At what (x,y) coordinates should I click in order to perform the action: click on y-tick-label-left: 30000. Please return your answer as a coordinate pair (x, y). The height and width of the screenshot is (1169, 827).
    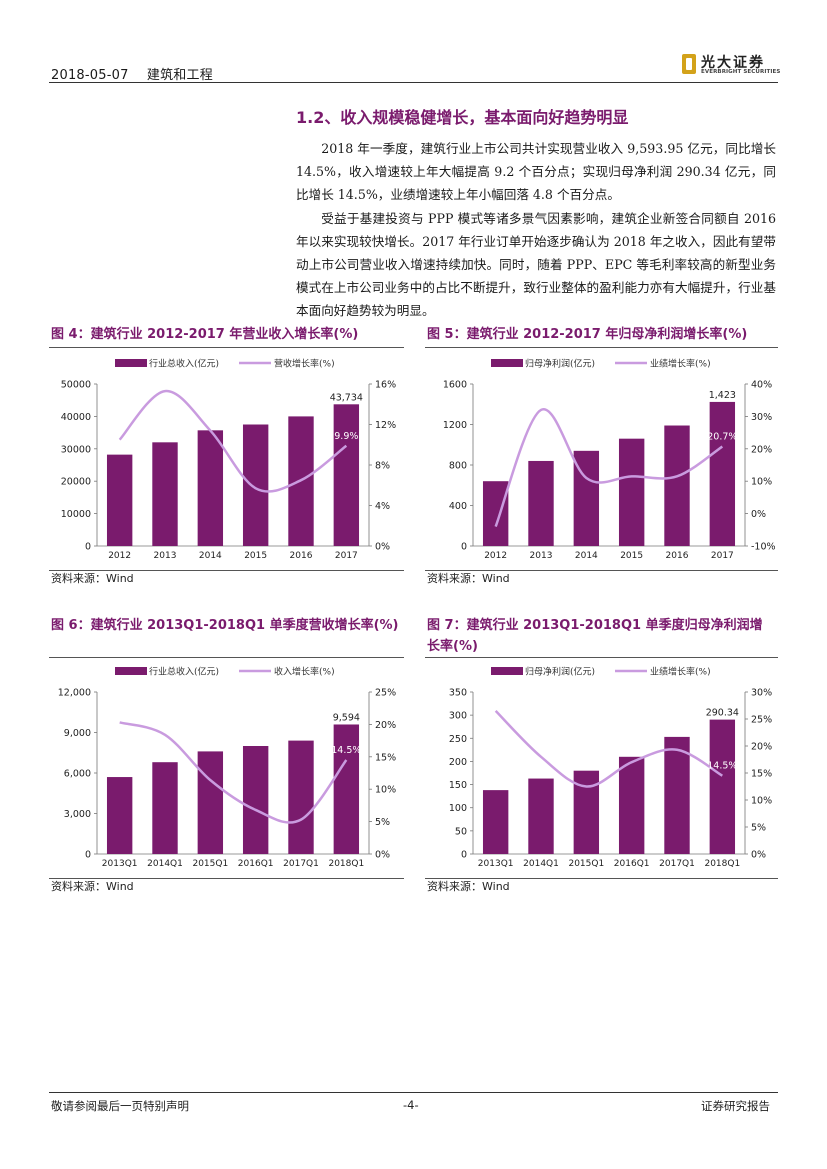
    Looking at the image, I should click on (76, 449).